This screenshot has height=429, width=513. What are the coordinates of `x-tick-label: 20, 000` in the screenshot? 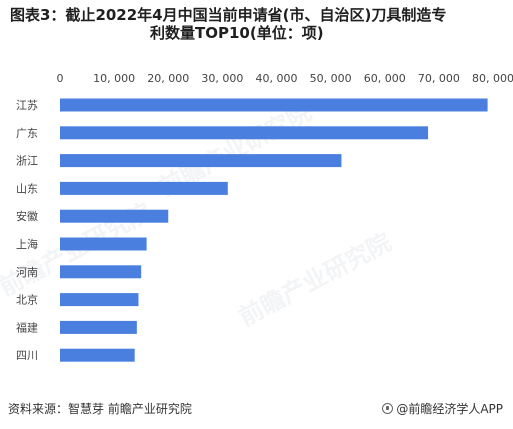 It's located at (168, 78).